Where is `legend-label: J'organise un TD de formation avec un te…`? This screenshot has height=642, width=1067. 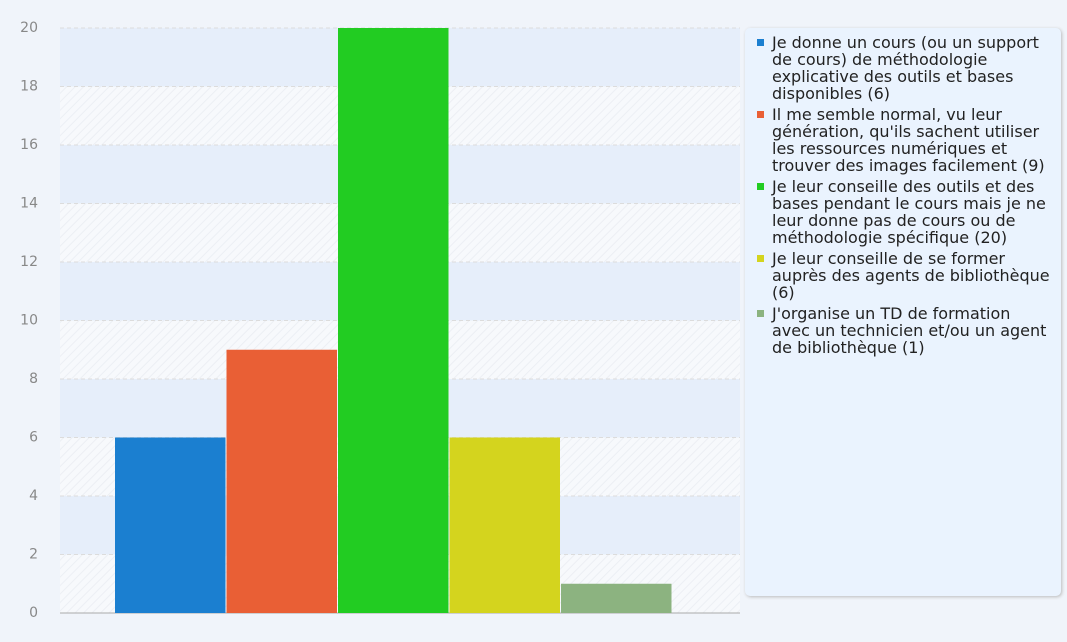
legend-label: J'organise un TD de formation avec un te… is located at coordinates (909, 330).